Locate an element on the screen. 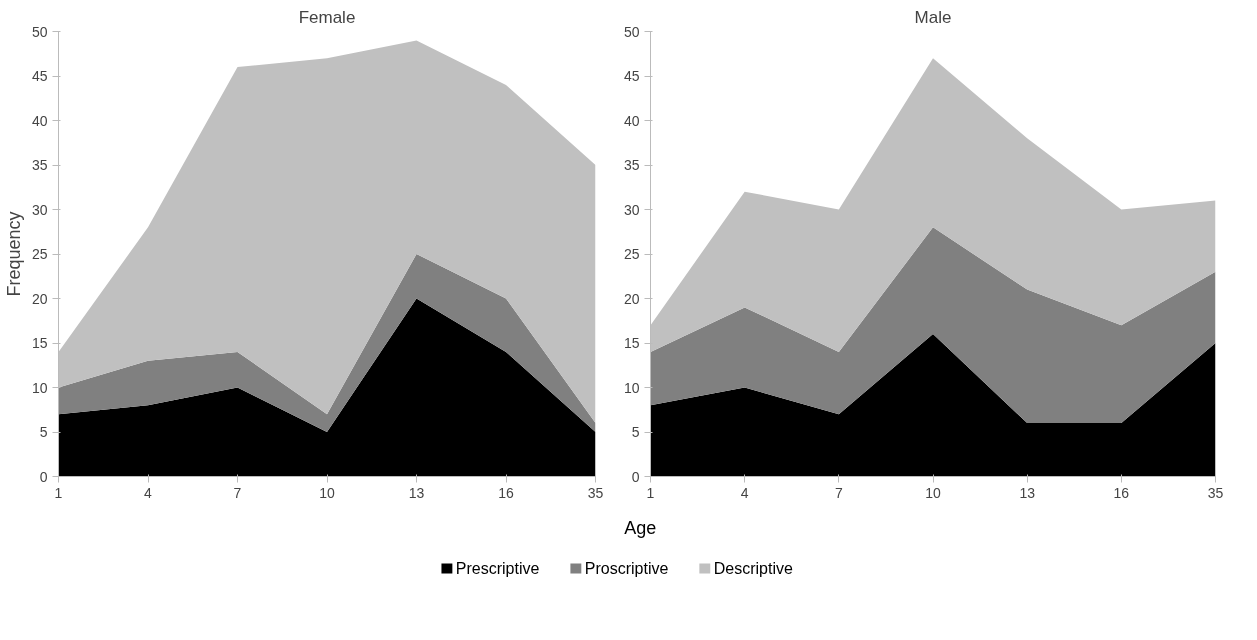  legend-label: Proscriptive is located at coordinates (626, 568).